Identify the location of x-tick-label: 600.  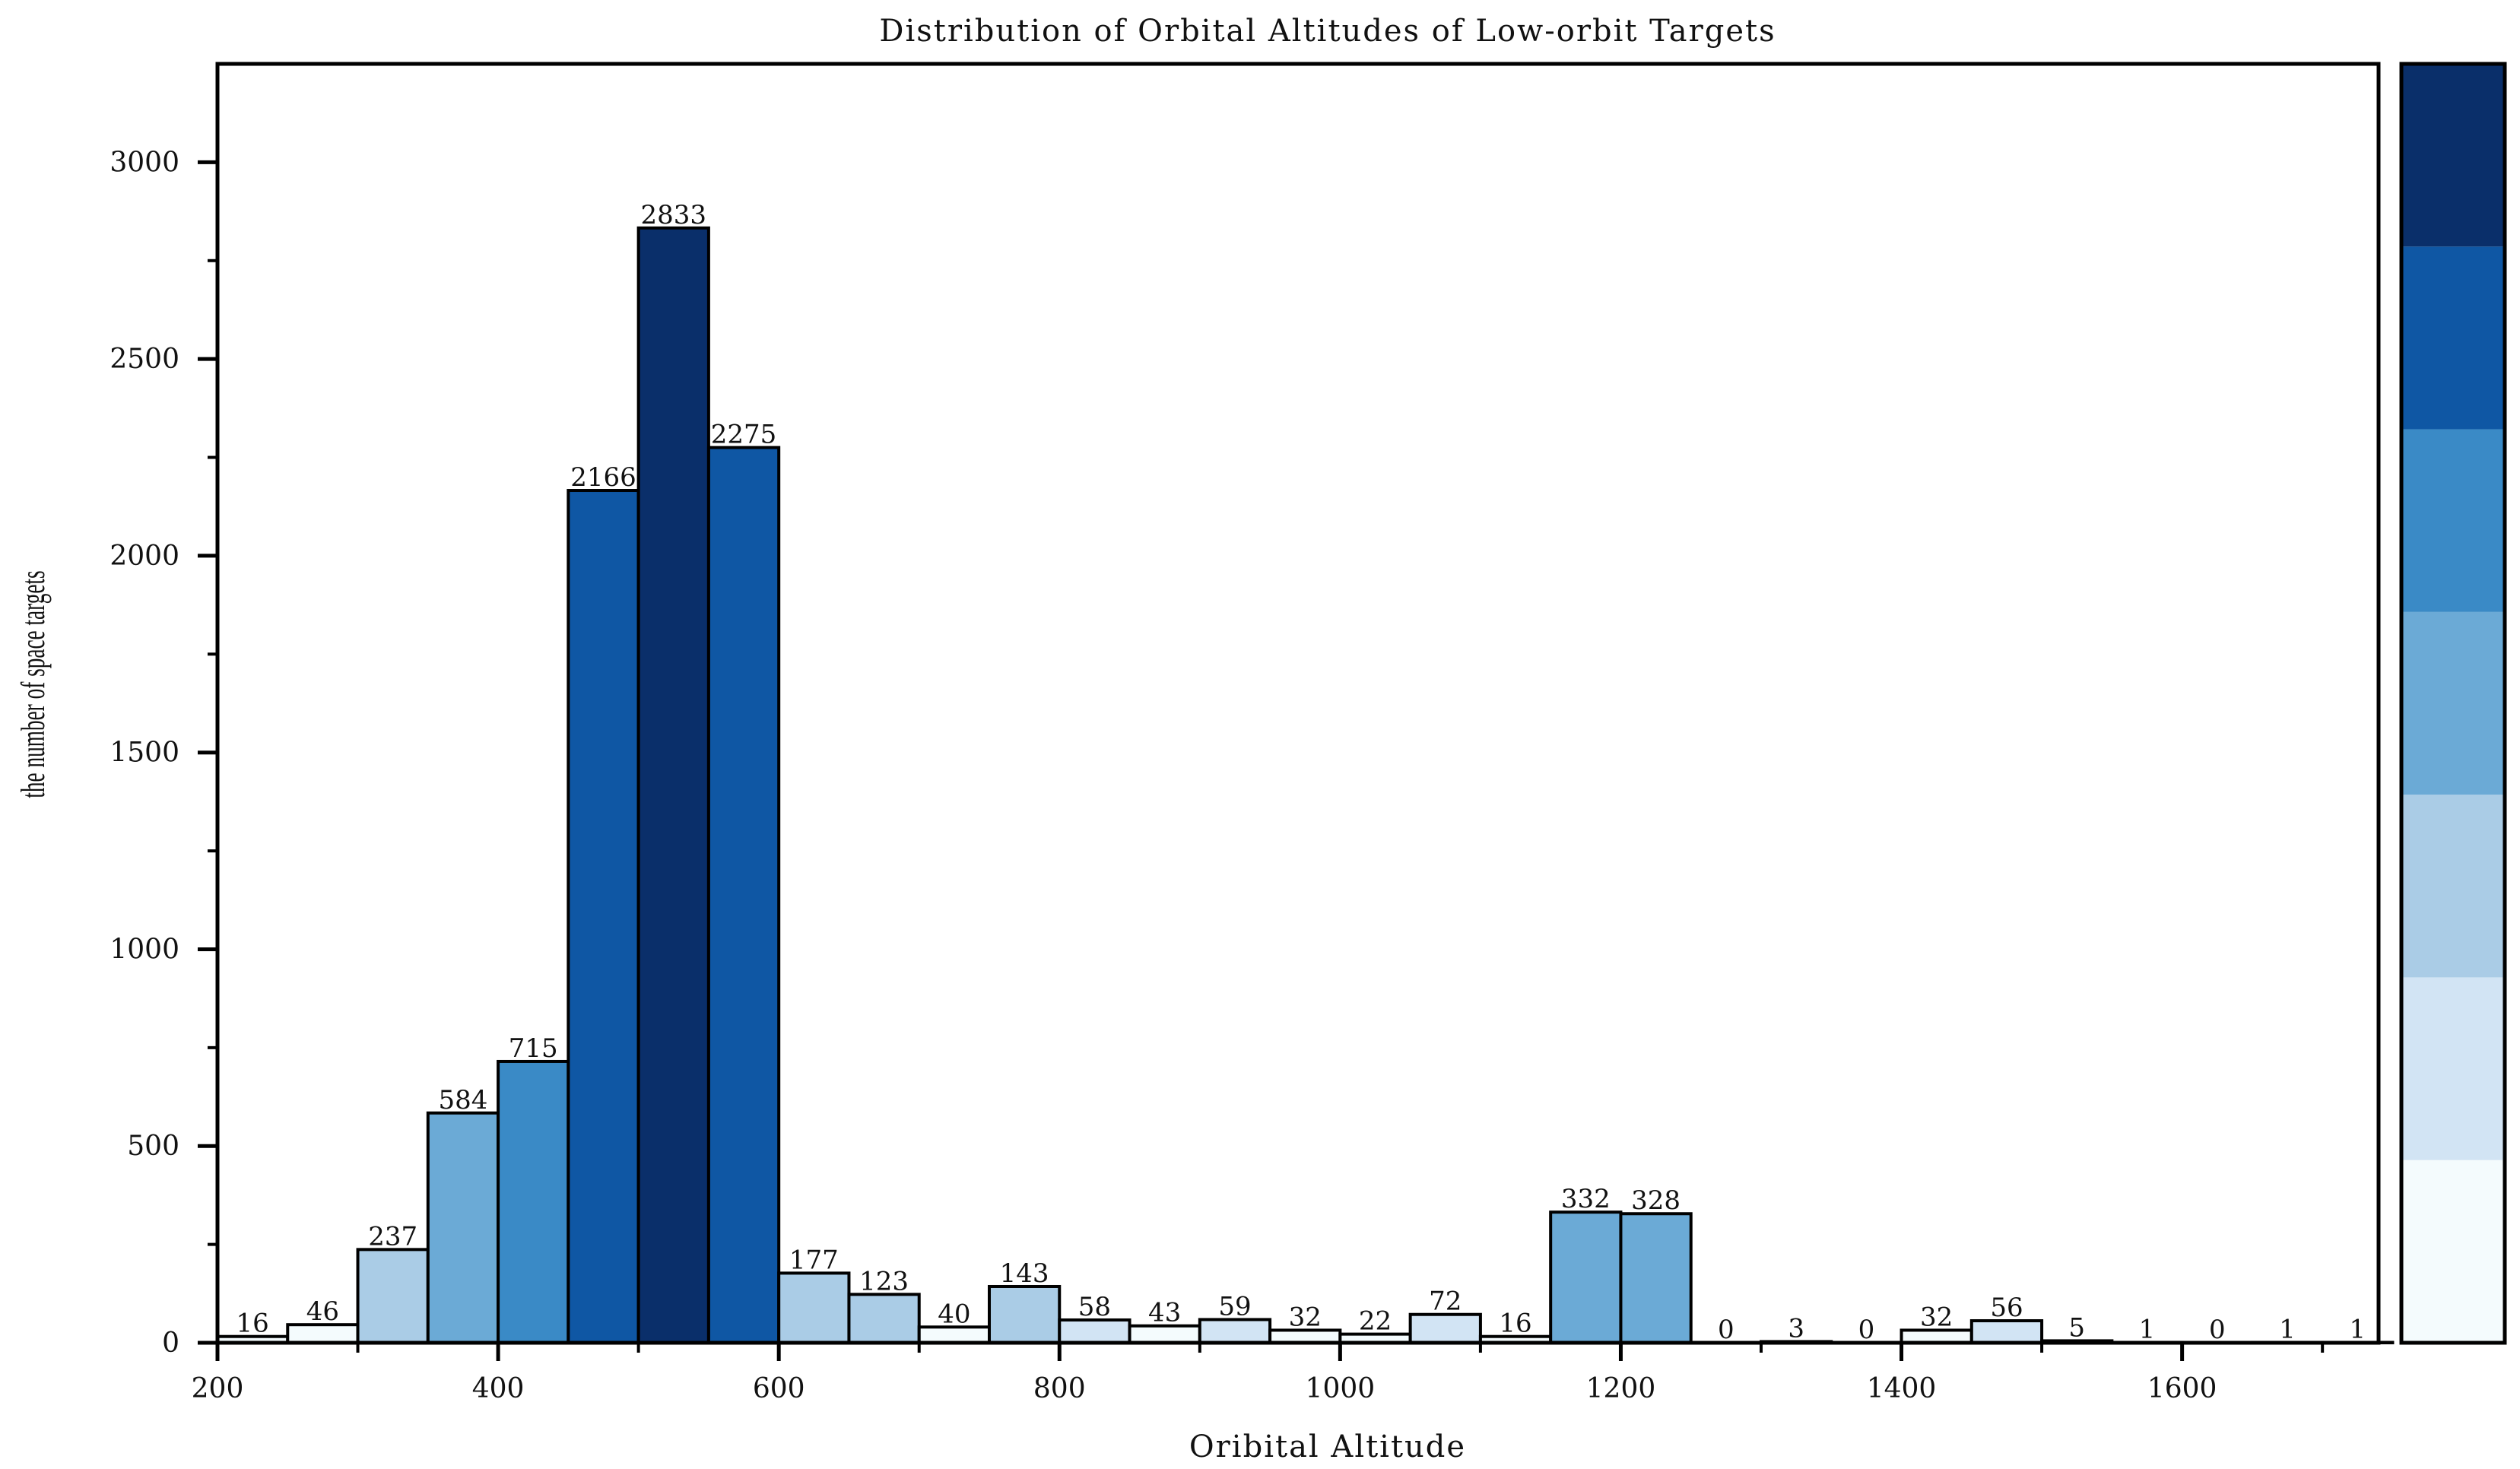
(779, 1388).